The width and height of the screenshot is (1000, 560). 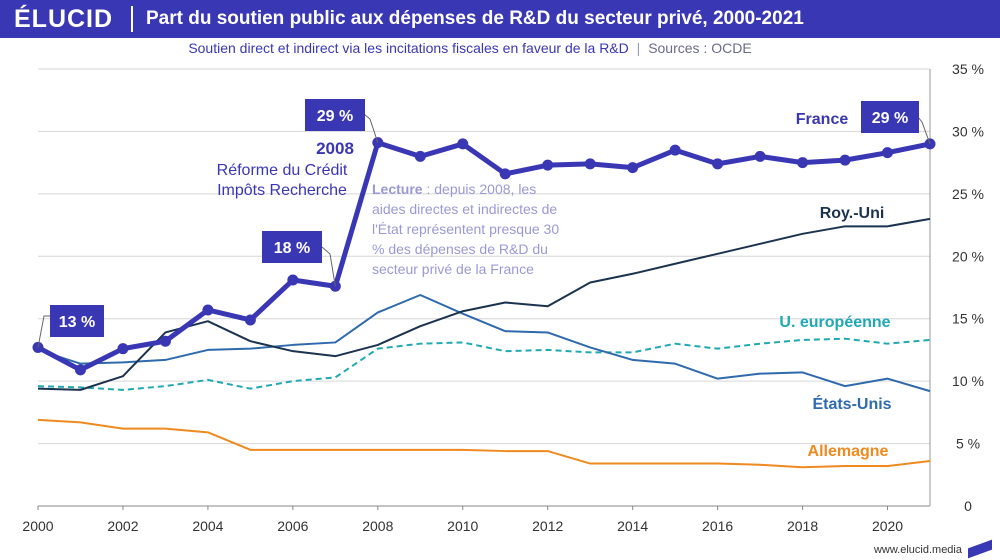 What do you see at coordinates (924, 130) in the screenshot?
I see `leader-29-2021` at bounding box center [924, 130].